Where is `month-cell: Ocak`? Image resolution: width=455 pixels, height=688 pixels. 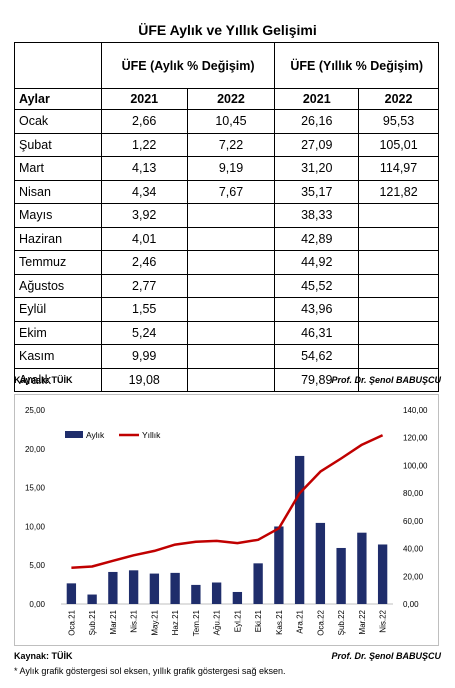
month-cell: Ocak is located at coordinates (58, 121).